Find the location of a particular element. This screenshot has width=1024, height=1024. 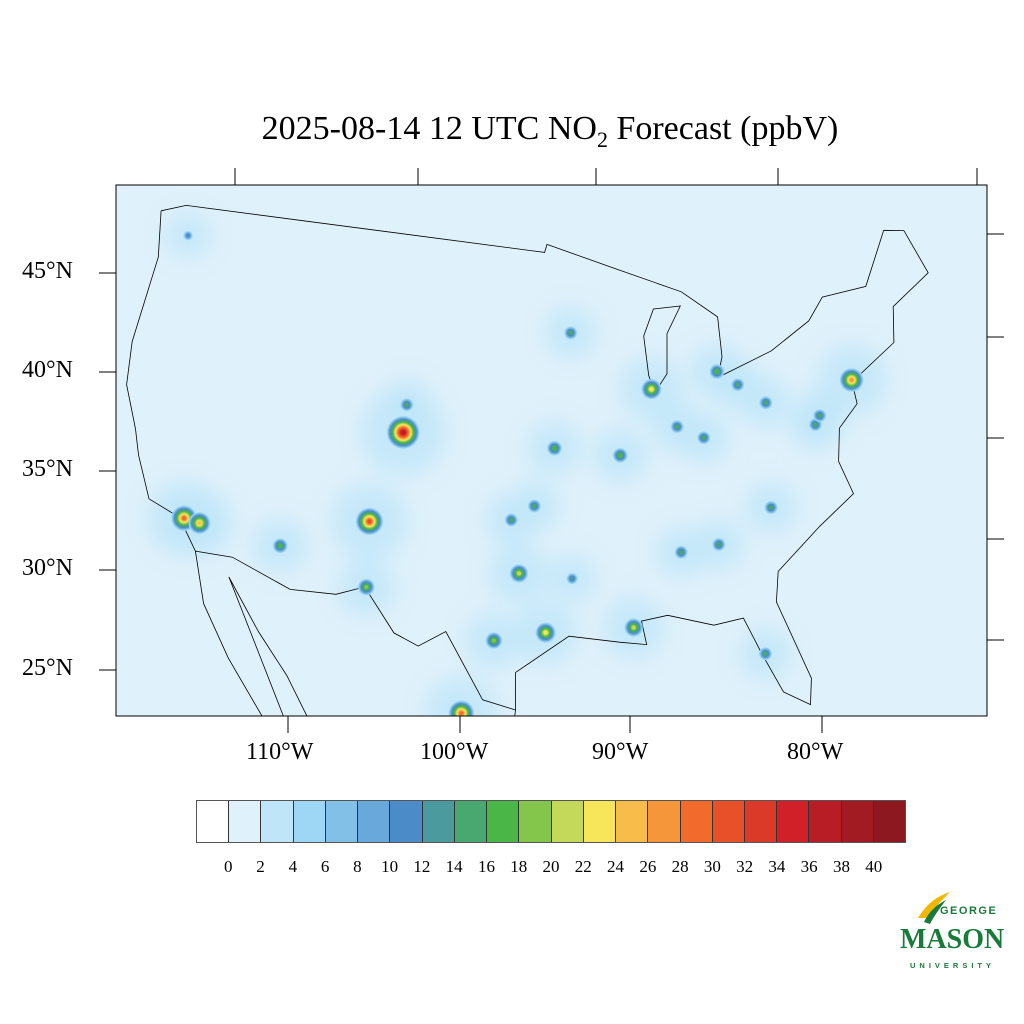

colorbar-tick-label: 28 is located at coordinates (680, 866).